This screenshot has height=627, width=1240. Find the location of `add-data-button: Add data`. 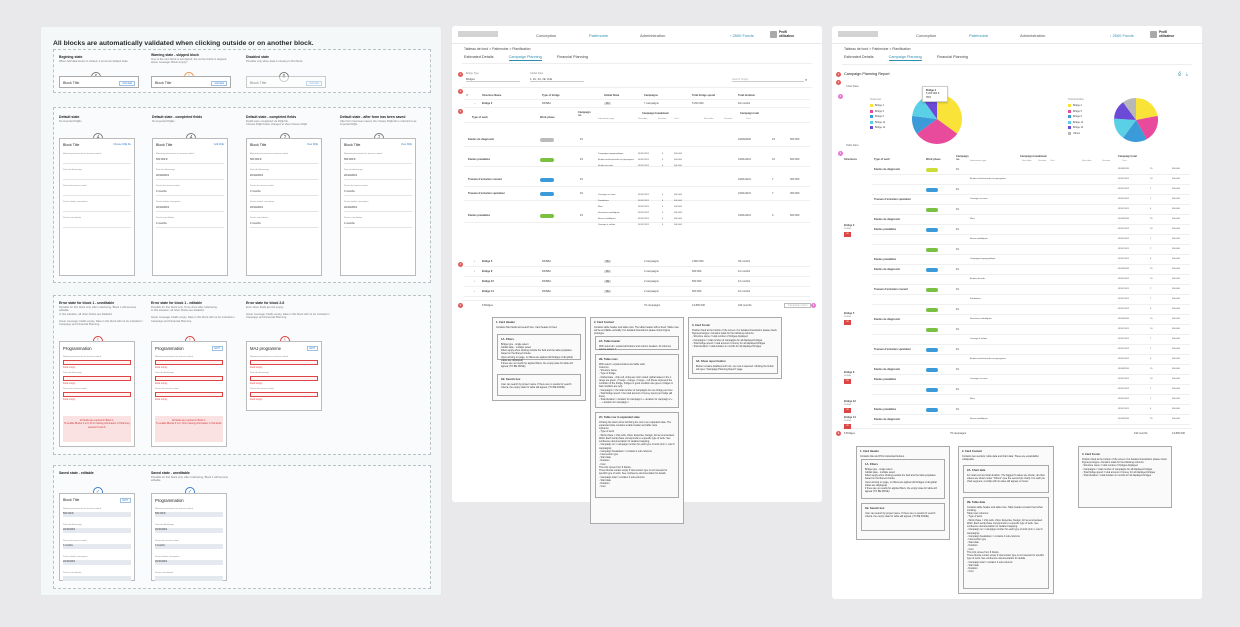

add-data-button: Add data is located at coordinates (219, 83).